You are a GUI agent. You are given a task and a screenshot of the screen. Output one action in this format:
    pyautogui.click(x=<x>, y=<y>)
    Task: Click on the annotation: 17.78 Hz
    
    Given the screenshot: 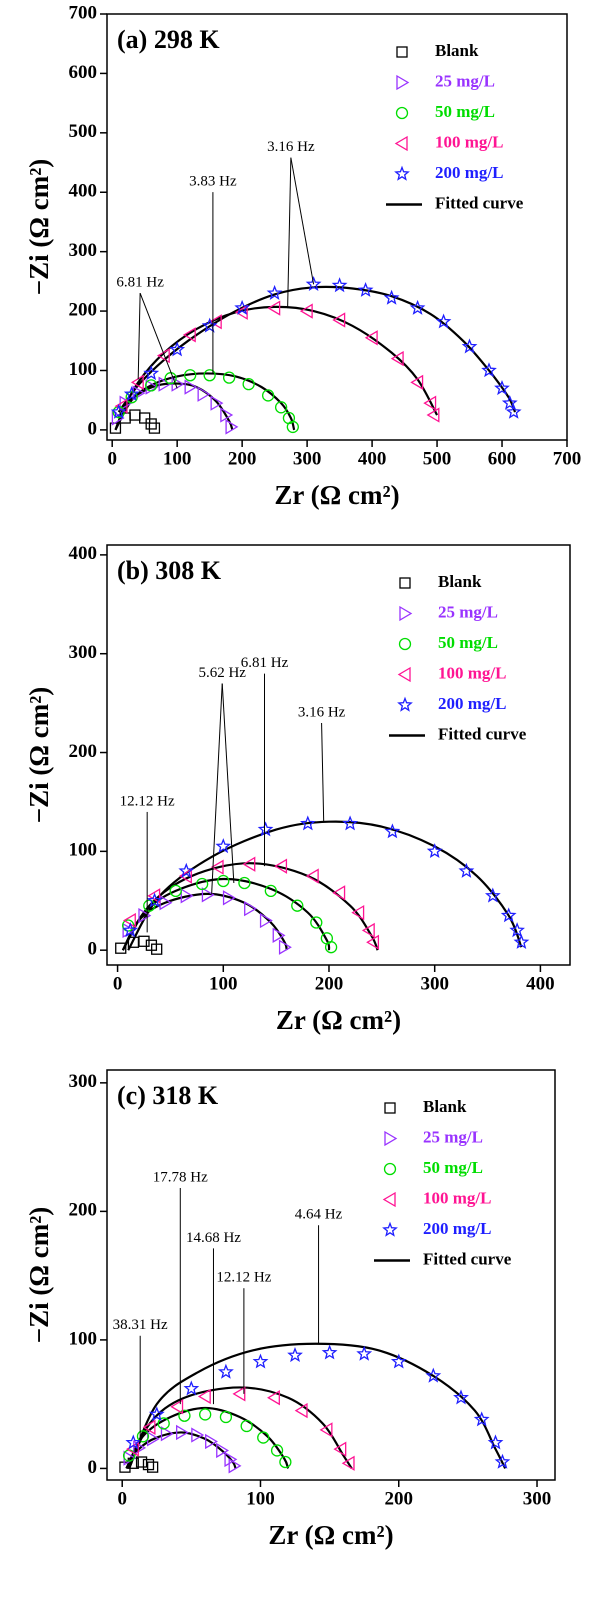 What is the action you would take?
    pyautogui.click(x=180, y=1177)
    